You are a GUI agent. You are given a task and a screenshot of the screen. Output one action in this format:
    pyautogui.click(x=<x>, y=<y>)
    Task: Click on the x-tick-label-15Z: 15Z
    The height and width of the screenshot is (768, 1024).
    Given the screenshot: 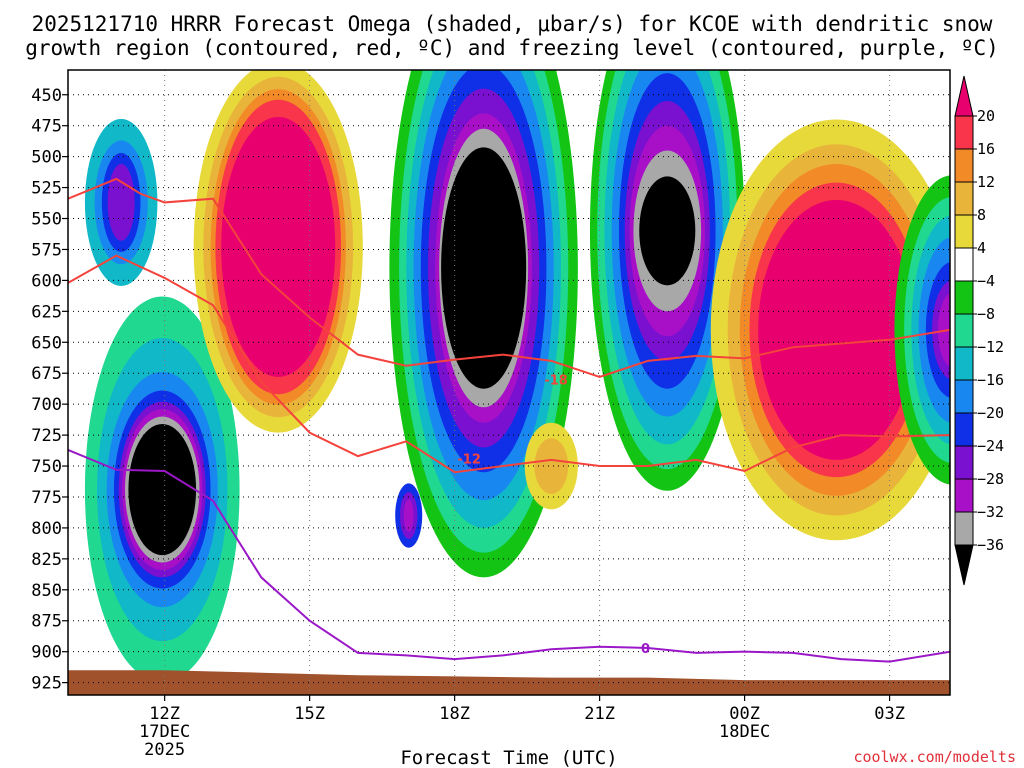 What is the action you would take?
    pyautogui.click(x=309, y=714)
    